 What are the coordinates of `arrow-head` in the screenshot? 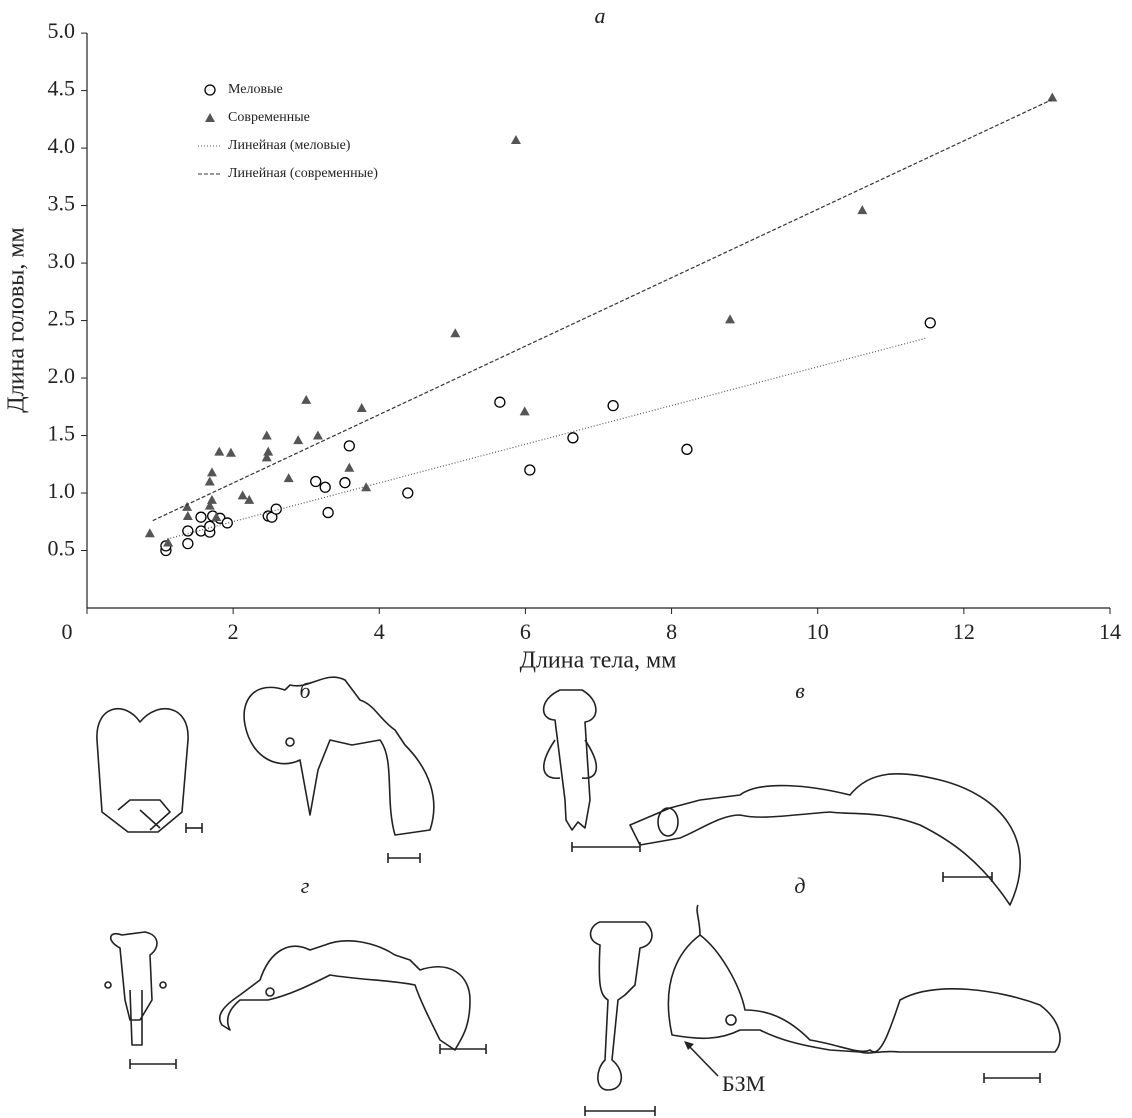 It's located at (689, 1045).